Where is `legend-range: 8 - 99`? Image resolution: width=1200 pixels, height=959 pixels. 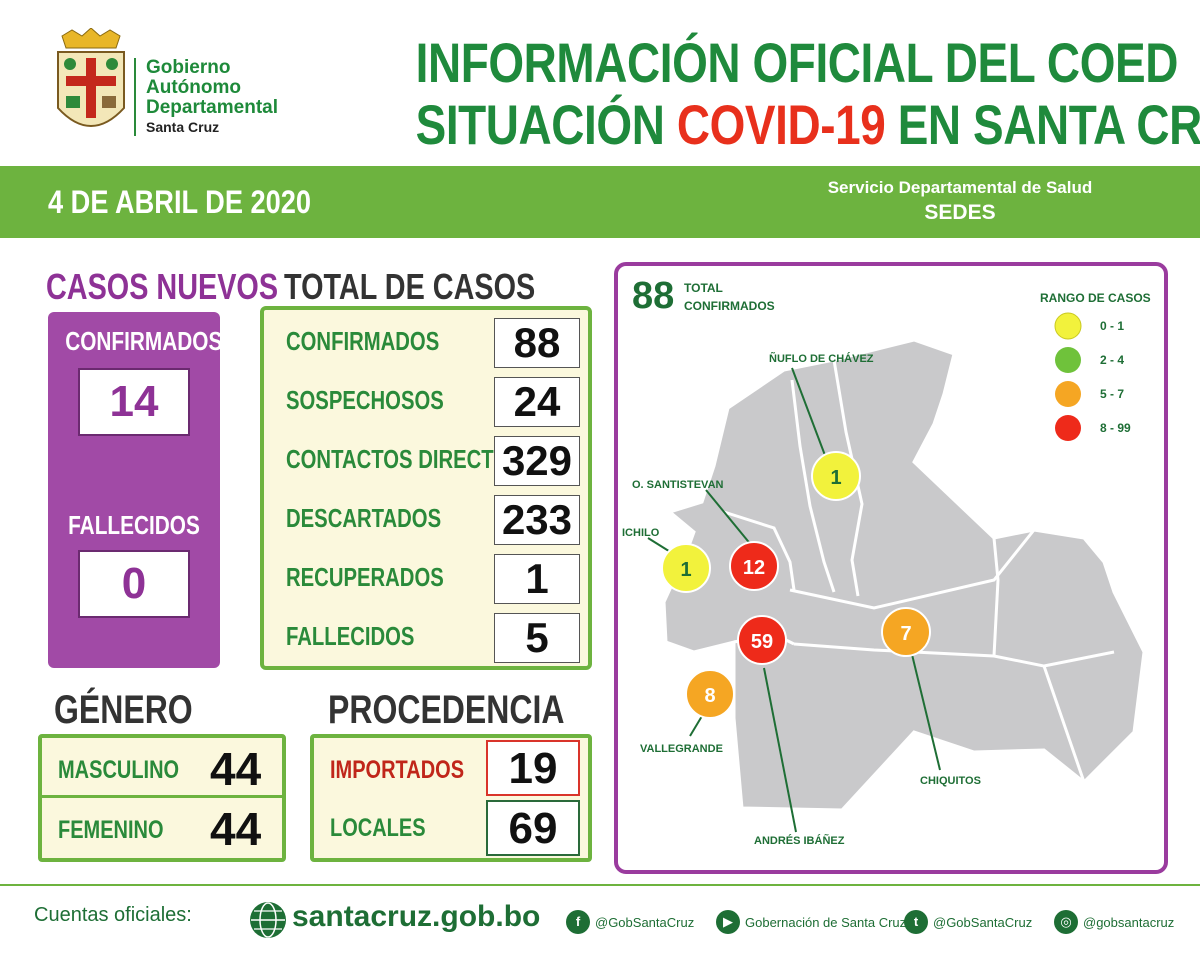 legend-range: 8 - 99 is located at coordinates (1115, 428).